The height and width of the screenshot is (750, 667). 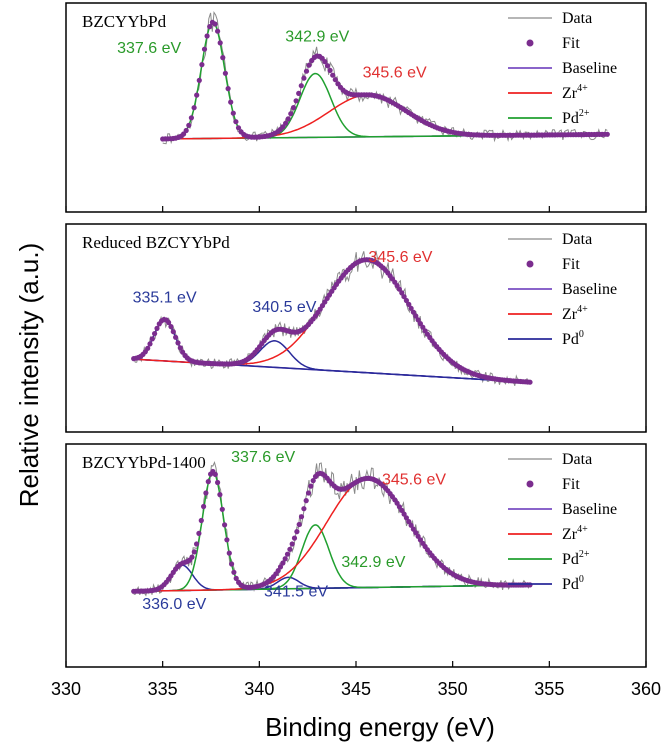 I want to click on x-tick-label: 340, so click(x=259, y=689).